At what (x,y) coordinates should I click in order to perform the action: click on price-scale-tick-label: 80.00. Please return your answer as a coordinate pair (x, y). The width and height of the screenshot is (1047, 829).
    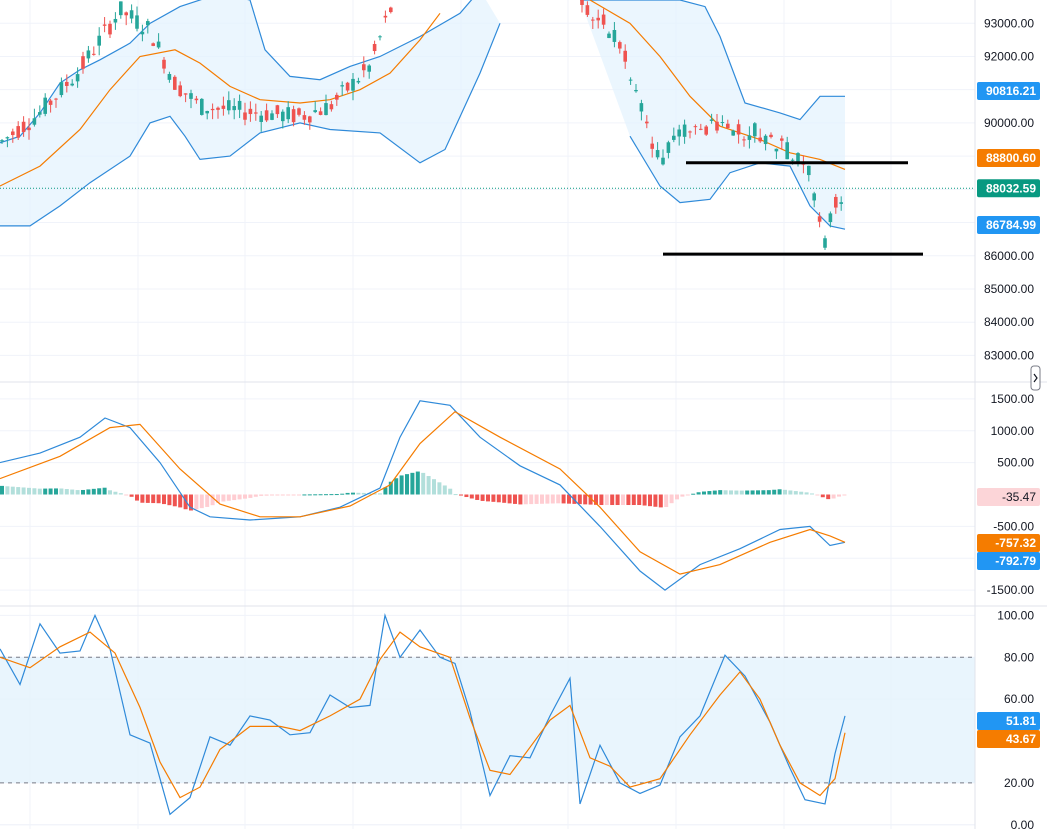
    Looking at the image, I should click on (1019, 657).